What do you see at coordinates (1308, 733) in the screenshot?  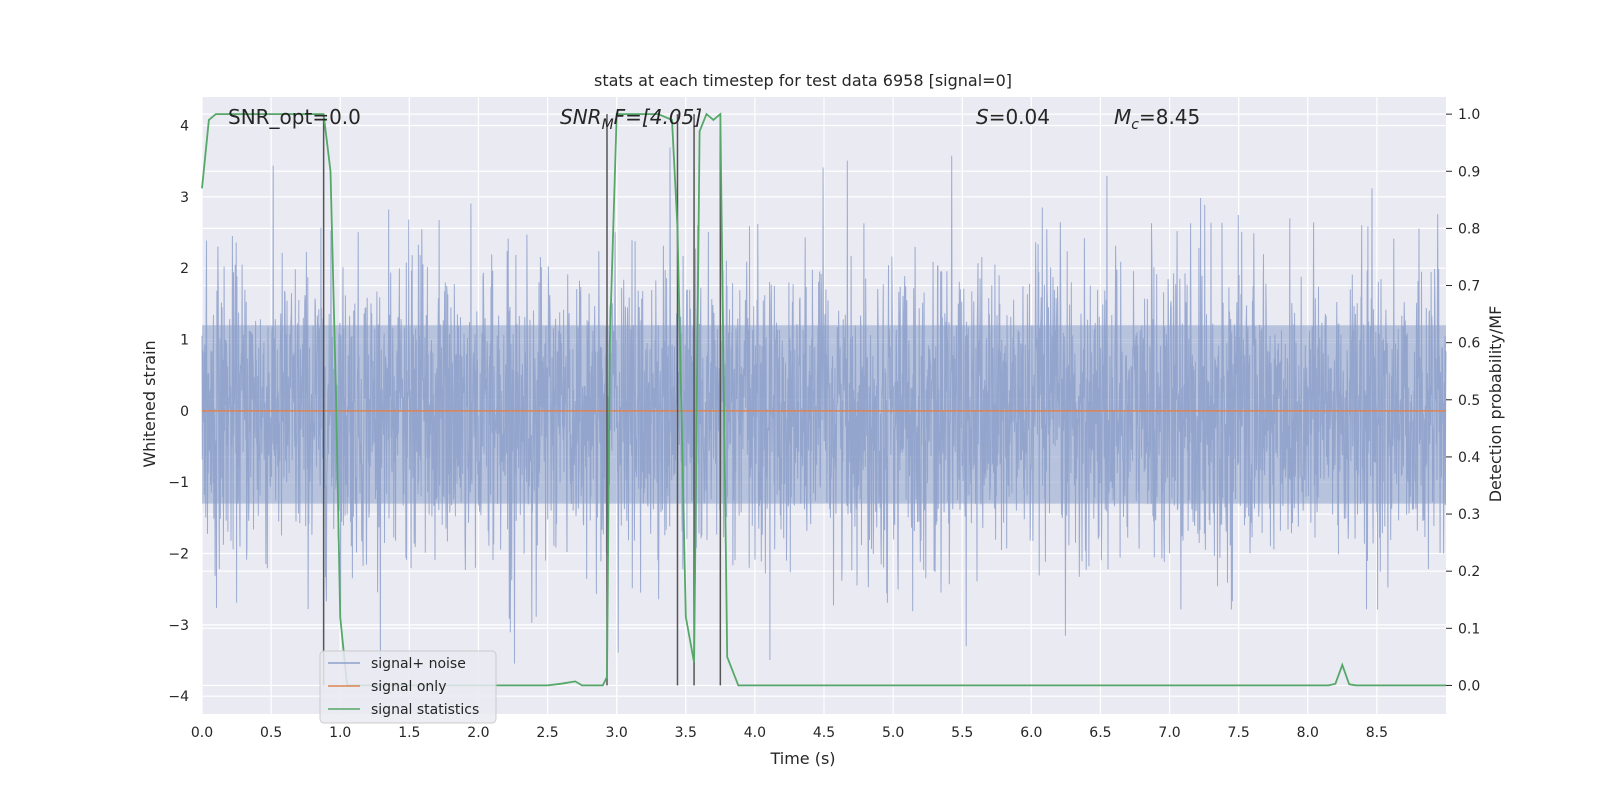 I see `x-tick-label: 8.0` at bounding box center [1308, 733].